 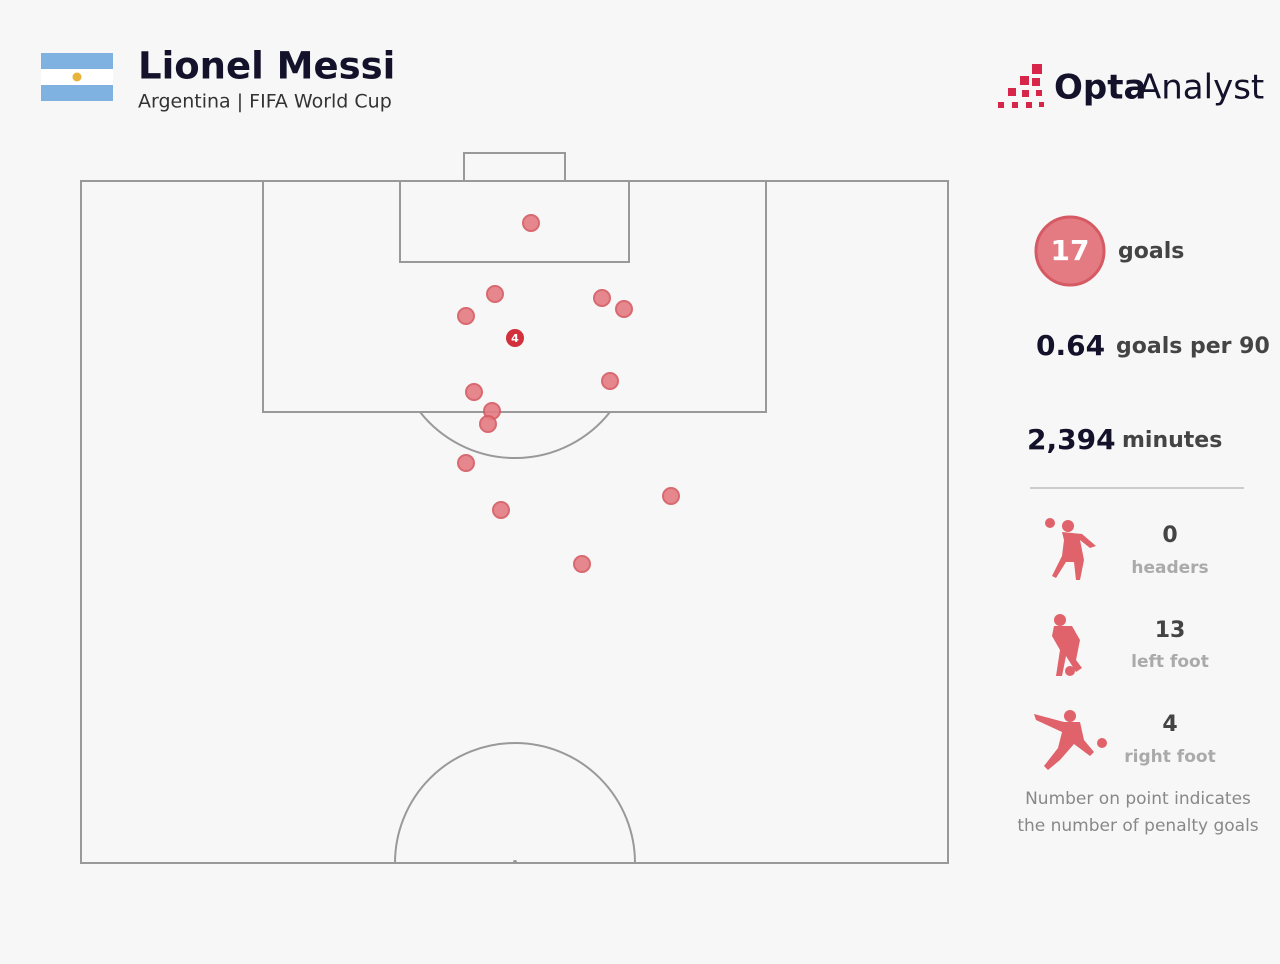 I want to click on left-foot-icon, so click(x=1067, y=645).